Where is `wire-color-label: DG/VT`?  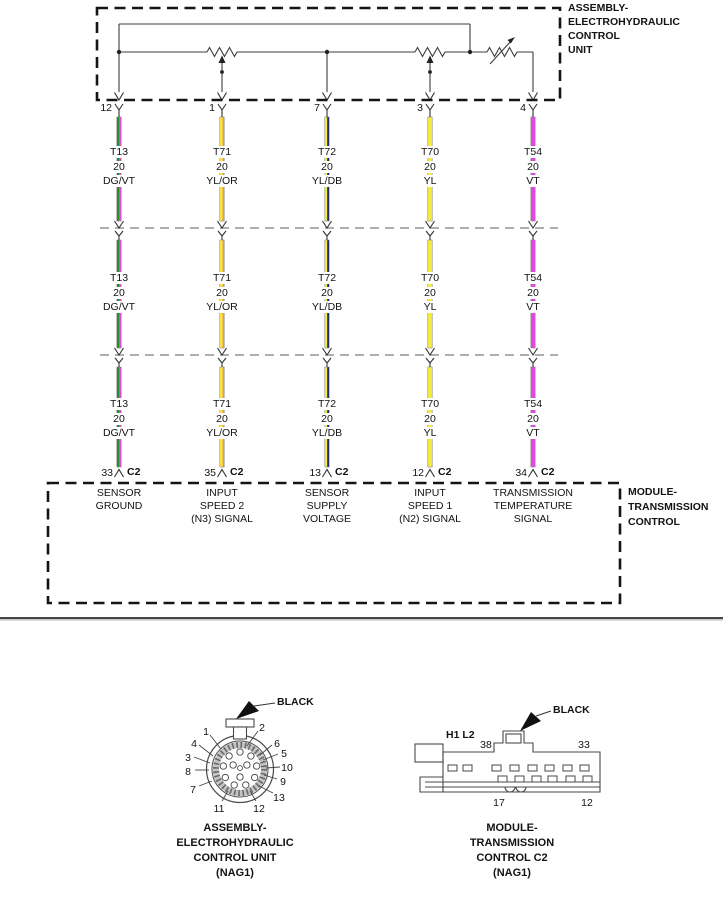 wire-color-label: DG/VT is located at coordinates (119, 433).